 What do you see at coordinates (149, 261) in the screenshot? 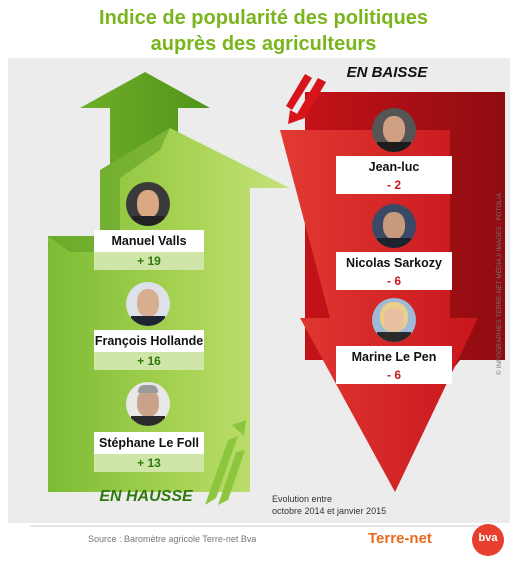
I see `value-manuel-valls: + 19` at bounding box center [149, 261].